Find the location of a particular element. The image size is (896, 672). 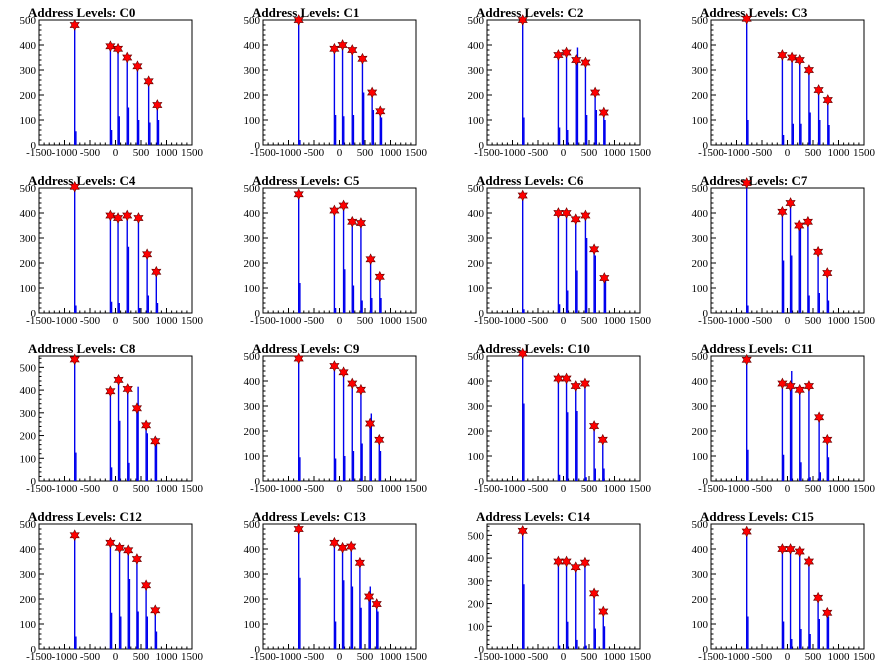

chart-title: Address Levels: C6 is located at coordinates (530, 180).